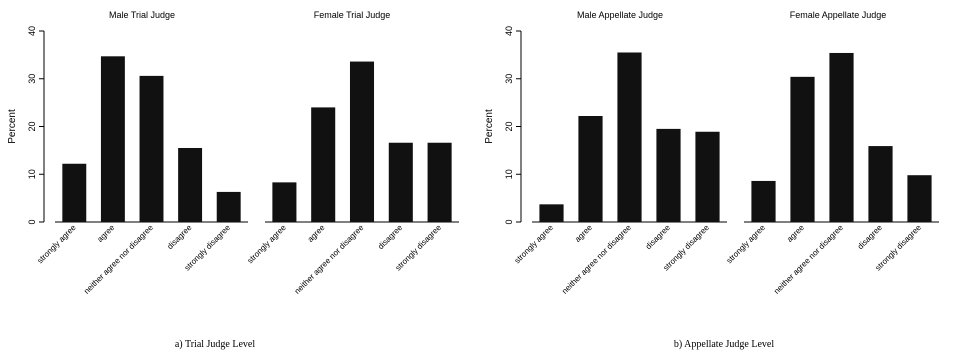  I want to click on panel-title: Female Appellate Judge, so click(838, 15).